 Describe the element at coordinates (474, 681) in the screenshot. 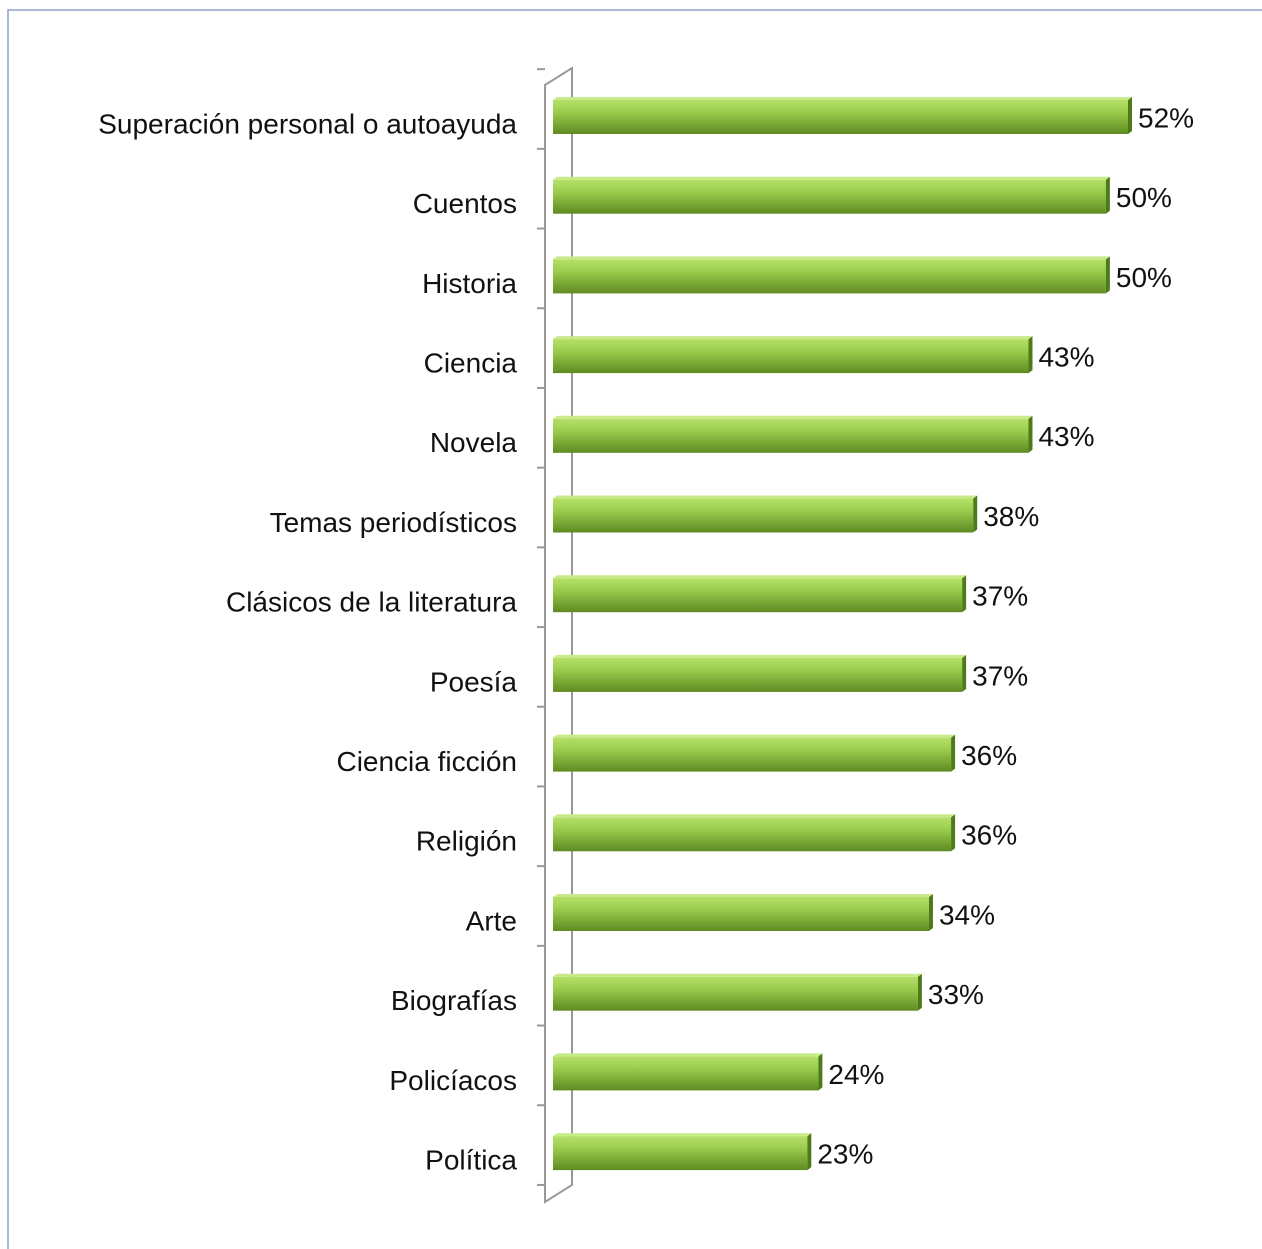

I see `category-label: Poesía` at that location.